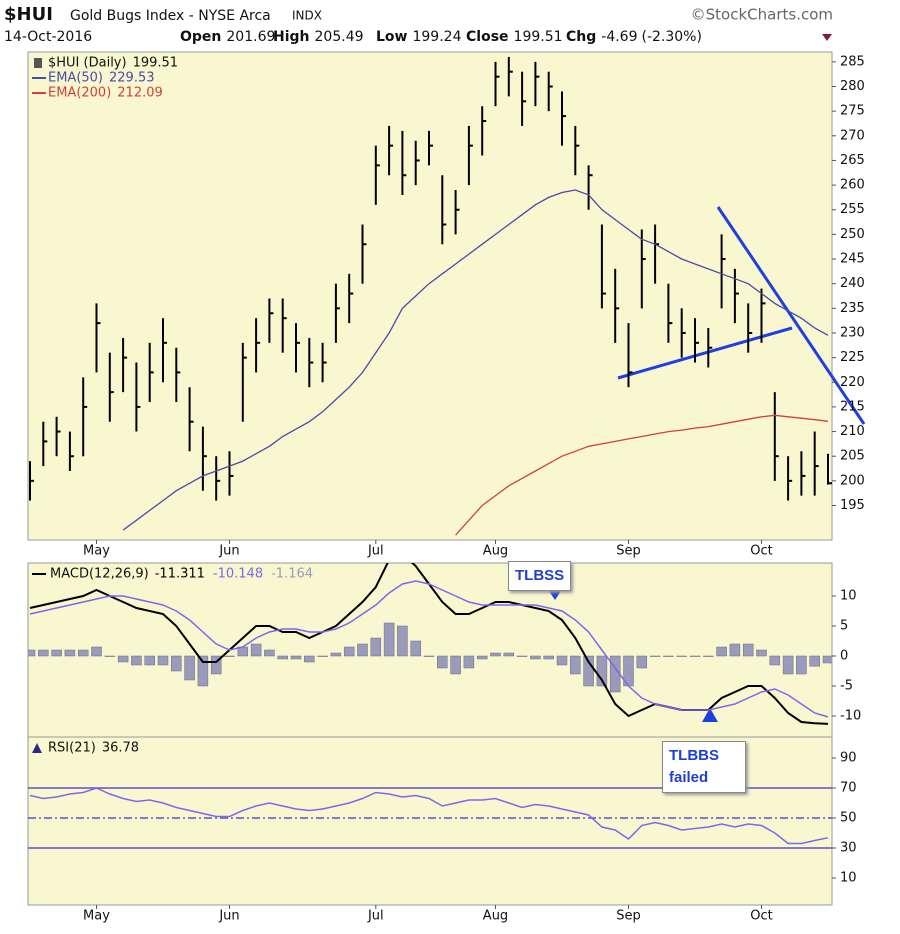 The image size is (900, 934). I want to click on y-tick-label: 195, so click(852, 505).